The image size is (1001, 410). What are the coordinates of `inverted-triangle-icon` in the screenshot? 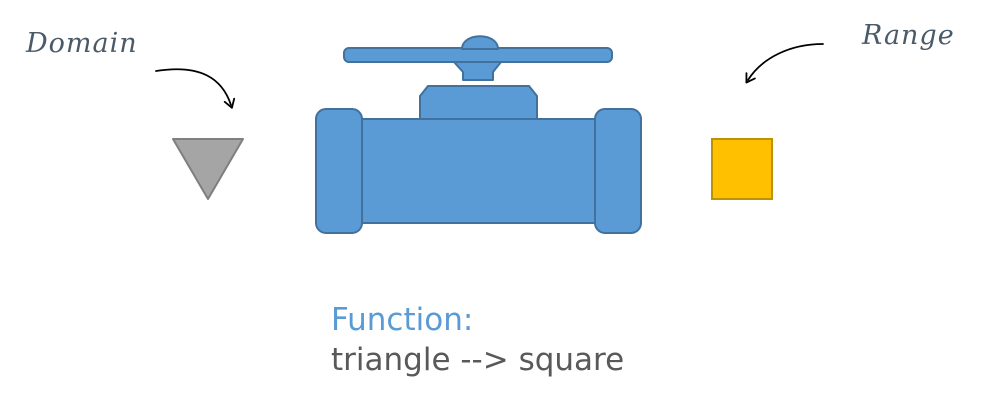 It's located at (208, 169).